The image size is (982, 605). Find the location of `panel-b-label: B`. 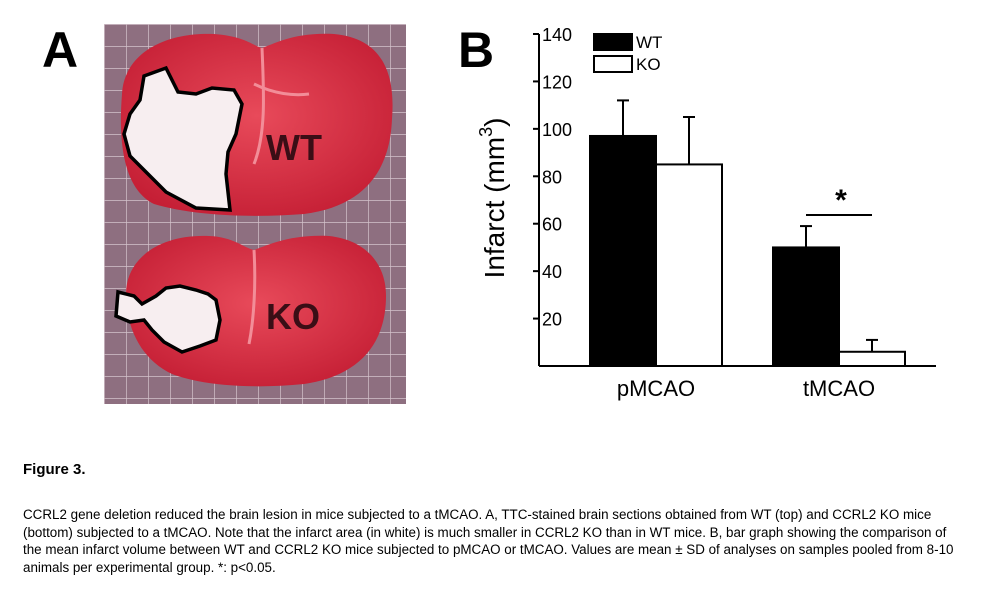

panel-b-label: B is located at coordinates (476, 50).